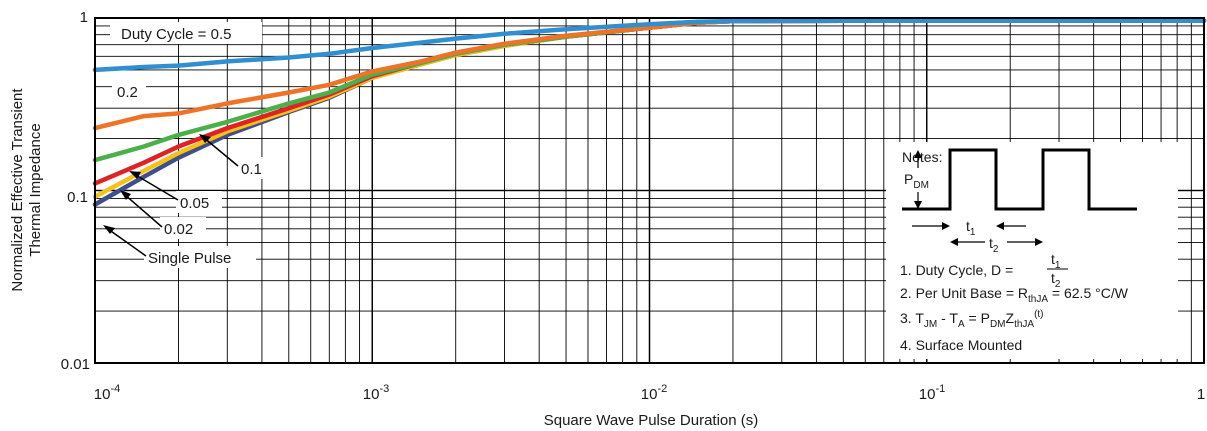  I want to click on arrow-line-0.02, so click(143, 210).